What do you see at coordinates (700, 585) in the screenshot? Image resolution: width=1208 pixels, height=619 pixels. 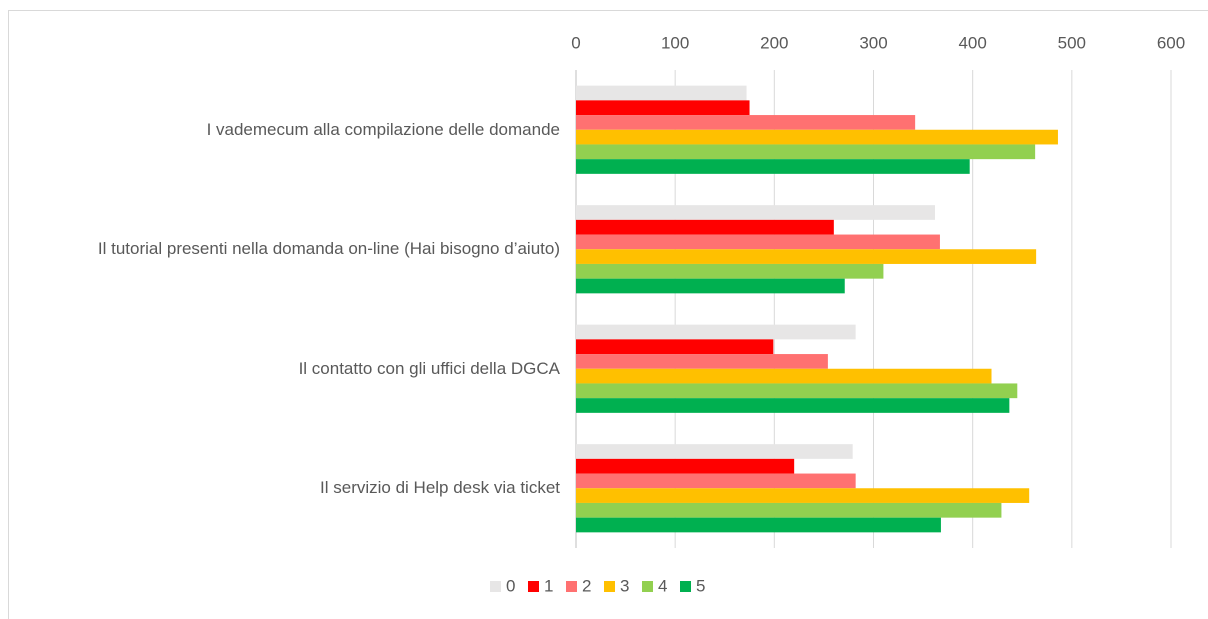 I see `legend-label: 5` at bounding box center [700, 585].